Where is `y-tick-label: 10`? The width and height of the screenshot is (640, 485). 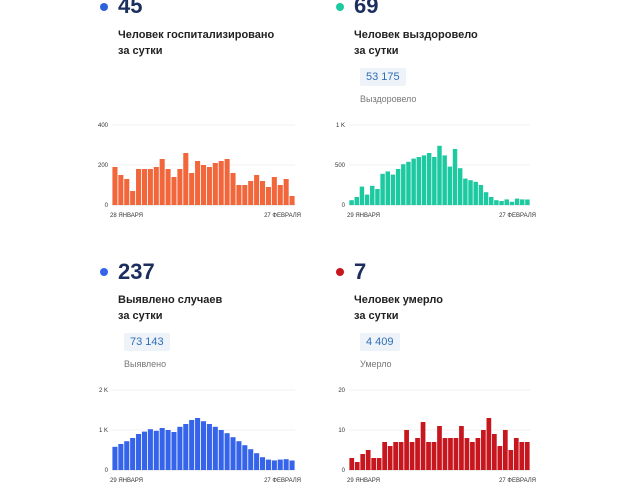 y-tick-label: 10 is located at coordinates (341, 431).